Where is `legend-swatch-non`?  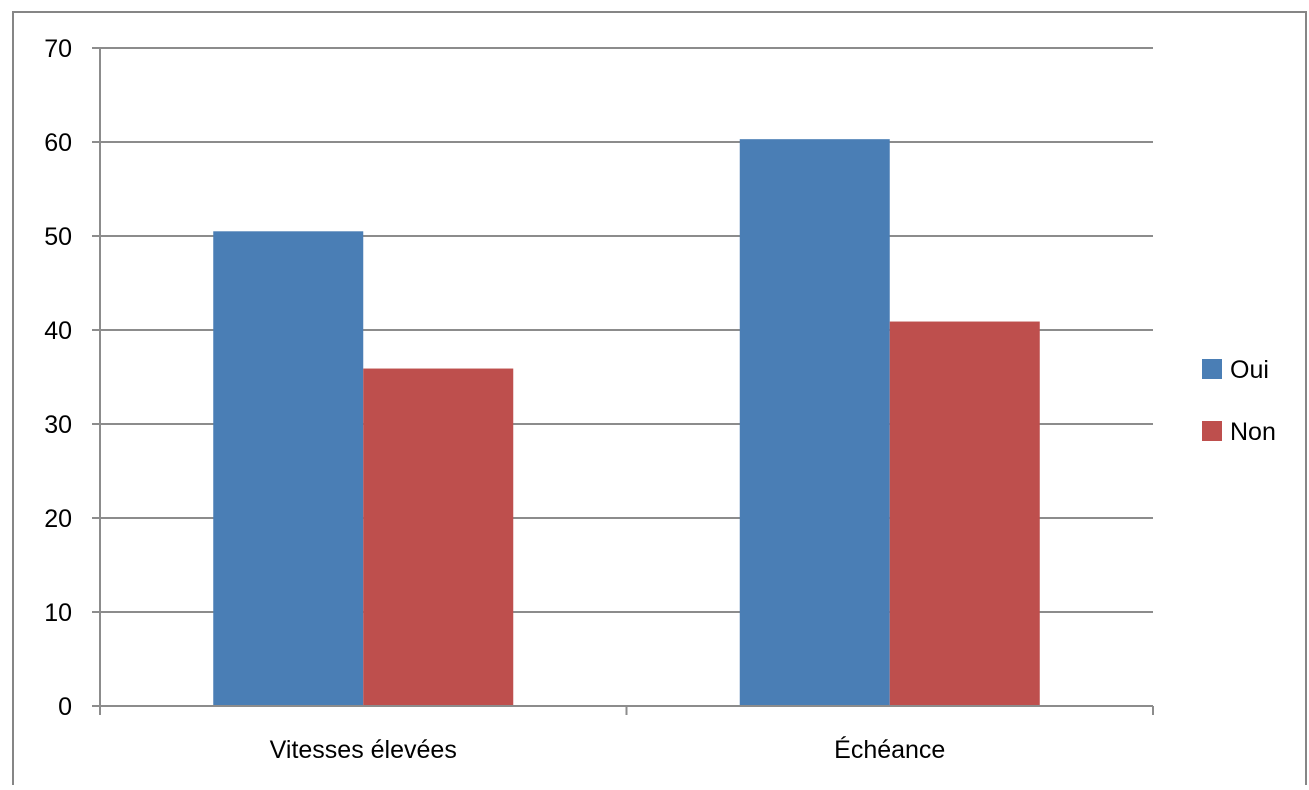
legend-swatch-non is located at coordinates (1212, 431).